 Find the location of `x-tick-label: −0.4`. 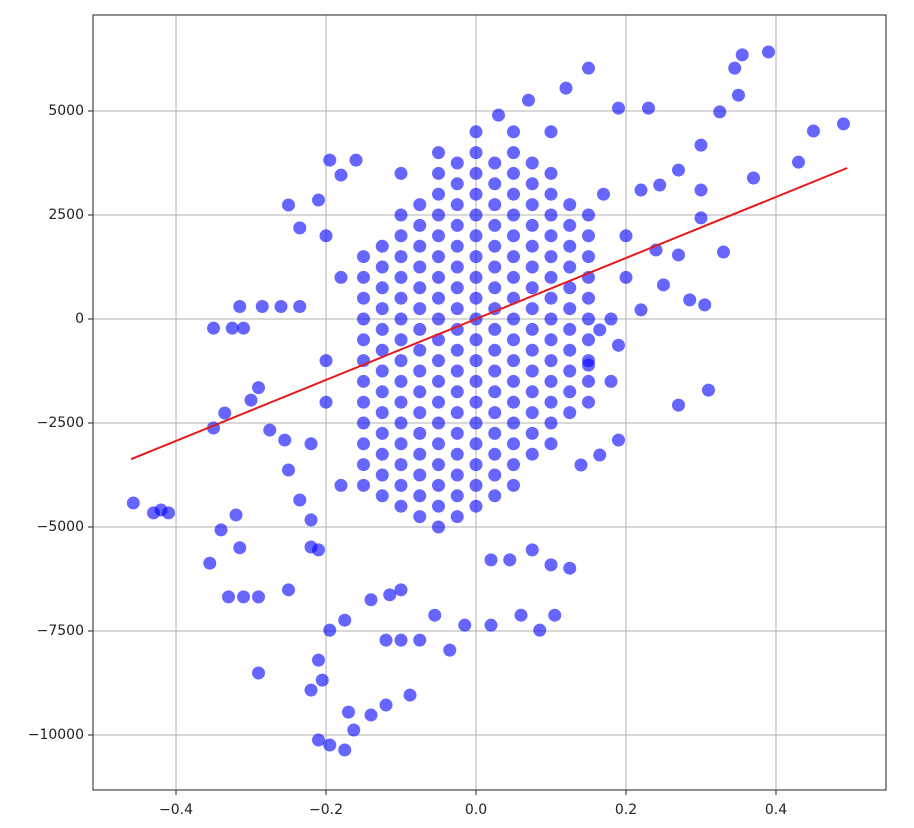

x-tick-label: −0.4 is located at coordinates (176, 810).